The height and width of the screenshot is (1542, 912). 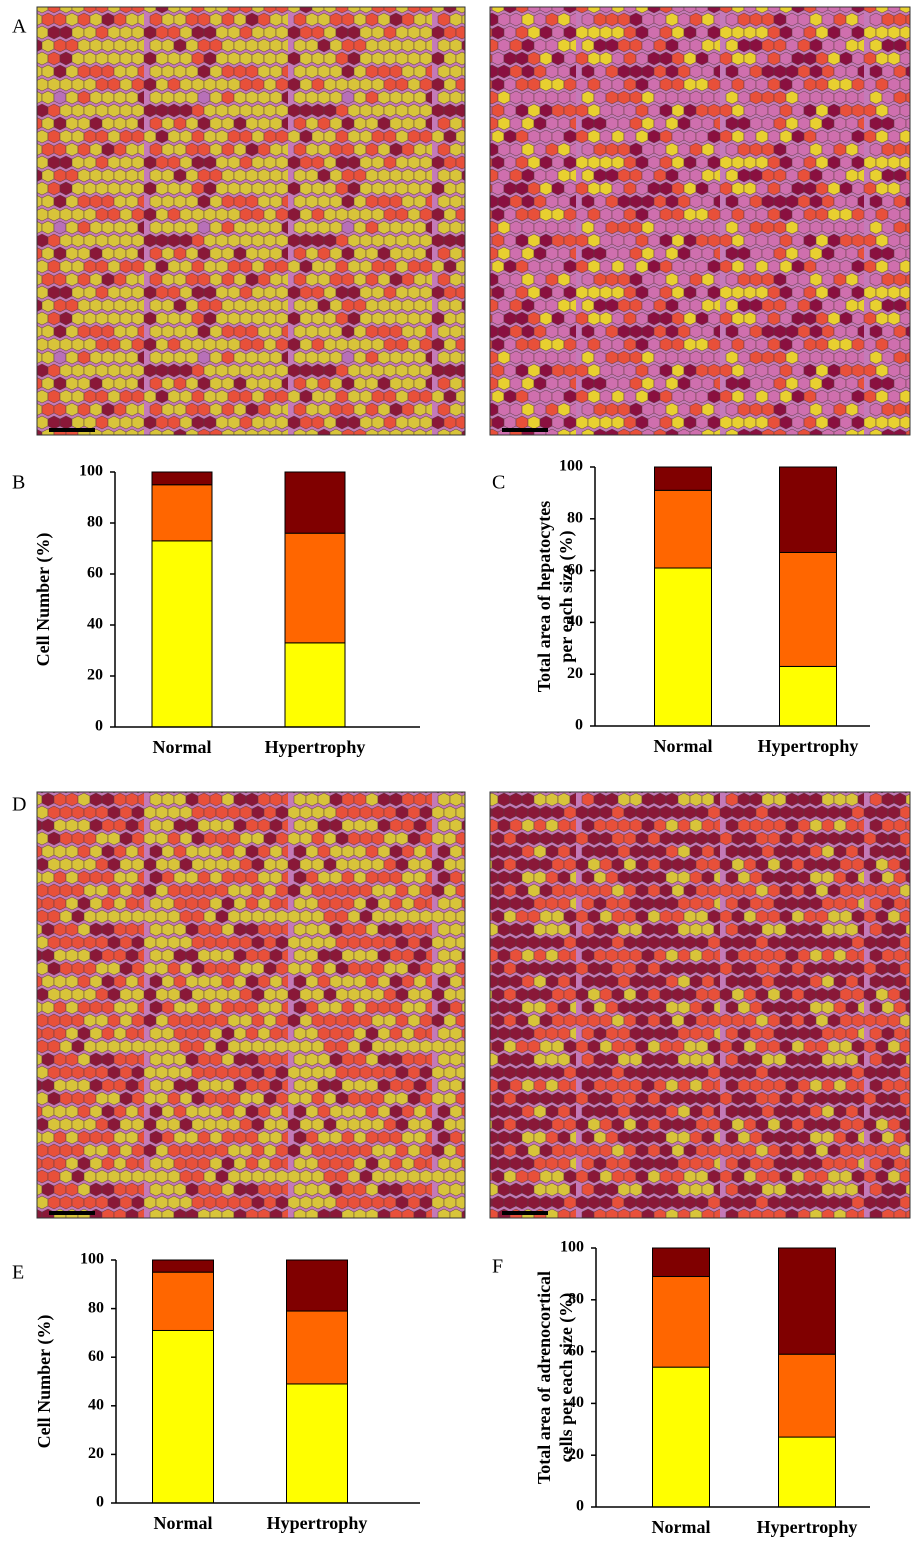 What do you see at coordinates (19, 27) in the screenshot?
I see `panel-letter: A` at bounding box center [19, 27].